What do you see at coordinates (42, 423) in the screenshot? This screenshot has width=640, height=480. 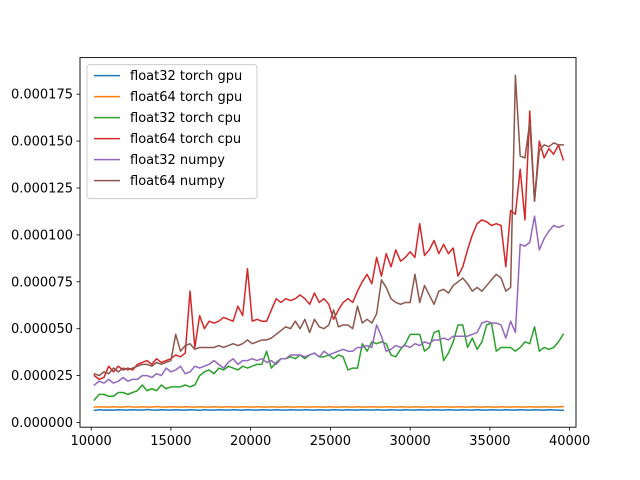 I see `y-tick-label: 0.000000` at bounding box center [42, 423].